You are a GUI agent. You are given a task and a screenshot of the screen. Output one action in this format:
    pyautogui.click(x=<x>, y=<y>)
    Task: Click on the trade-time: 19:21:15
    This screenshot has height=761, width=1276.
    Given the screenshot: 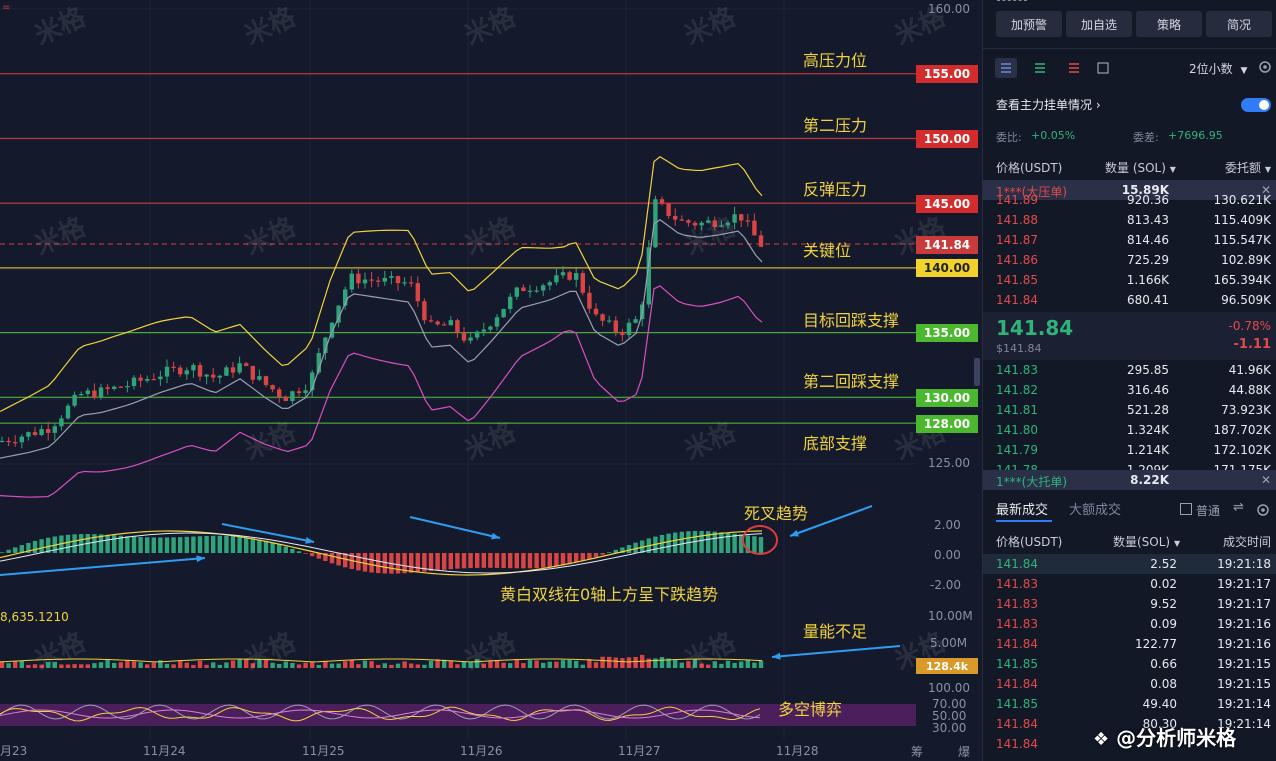 What is the action you would take?
    pyautogui.click(x=1244, y=664)
    